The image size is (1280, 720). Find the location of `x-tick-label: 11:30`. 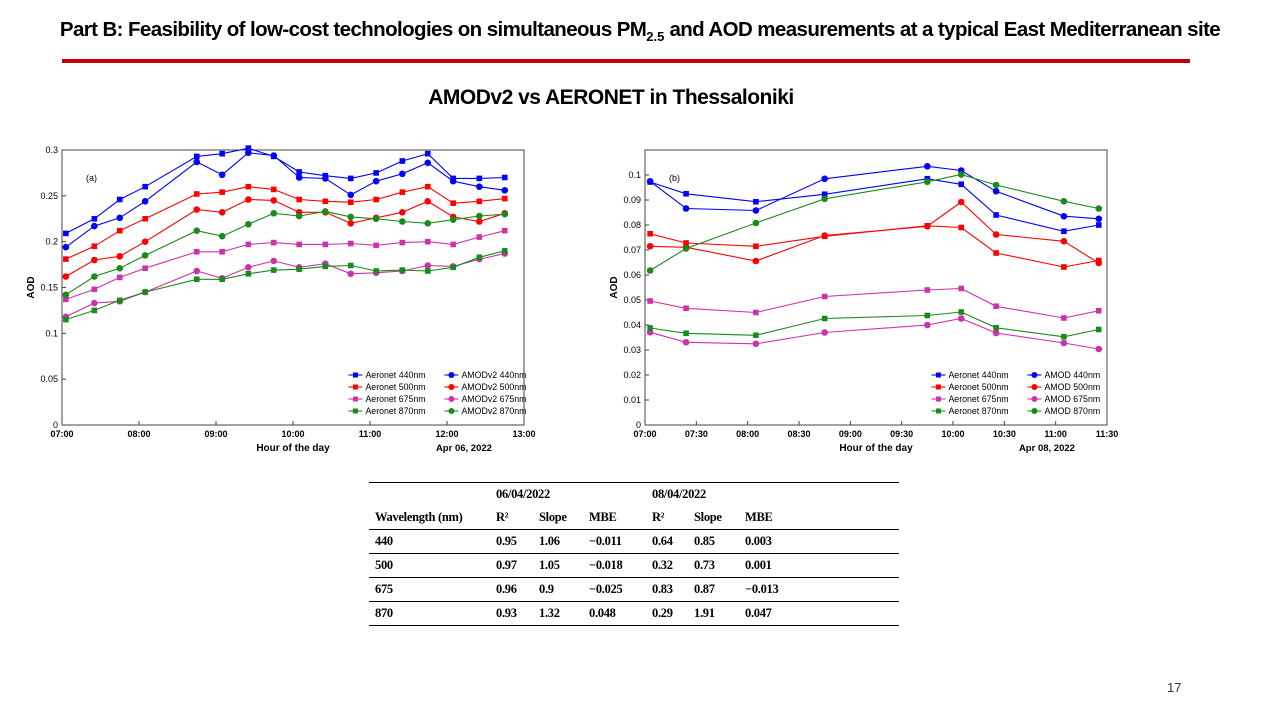

x-tick-label: 11:30 is located at coordinates (1107, 434).